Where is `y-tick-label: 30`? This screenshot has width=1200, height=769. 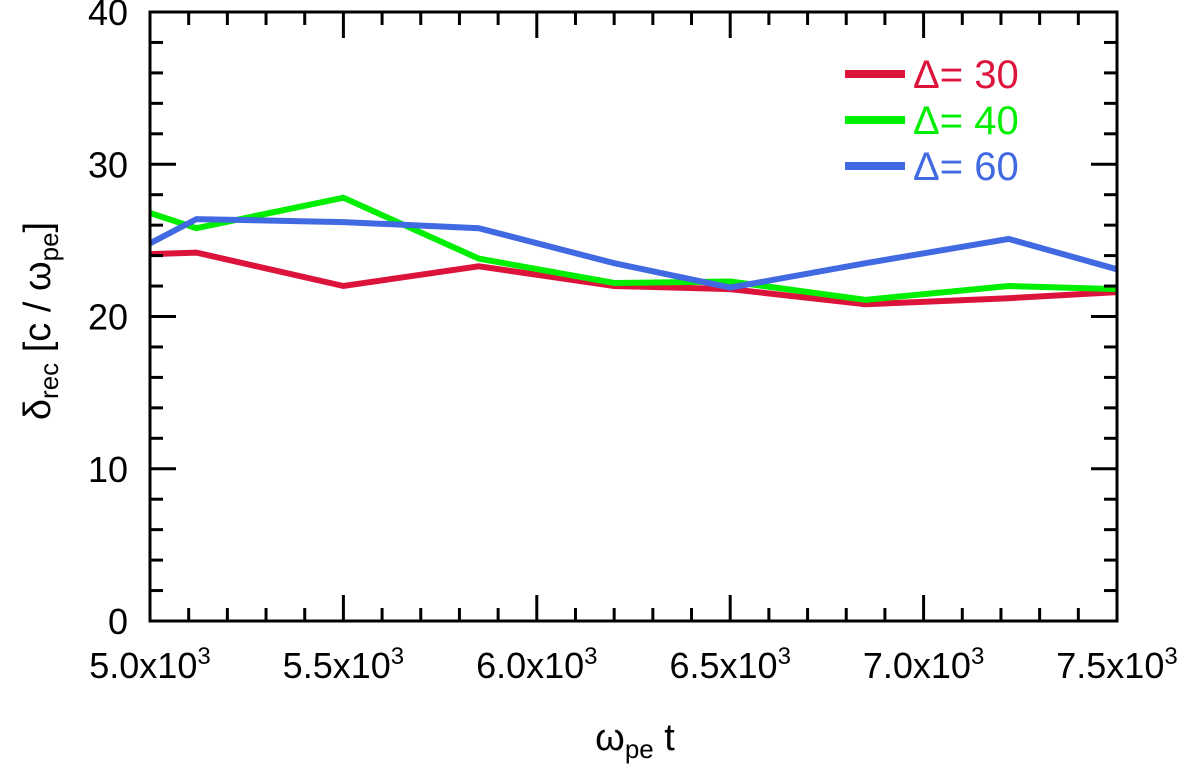 y-tick-label: 30 is located at coordinates (108, 164).